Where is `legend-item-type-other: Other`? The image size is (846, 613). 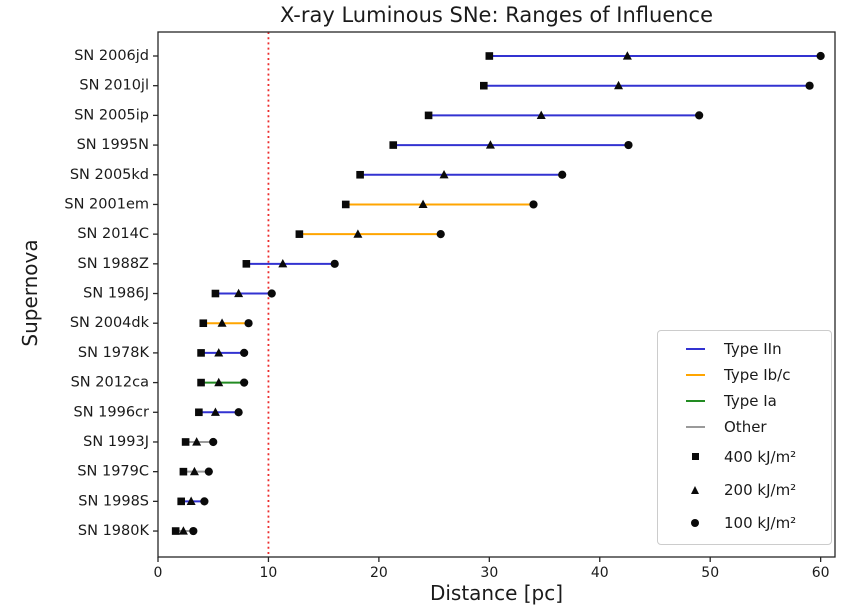 legend-item-type-other: Other is located at coordinates (748, 427).